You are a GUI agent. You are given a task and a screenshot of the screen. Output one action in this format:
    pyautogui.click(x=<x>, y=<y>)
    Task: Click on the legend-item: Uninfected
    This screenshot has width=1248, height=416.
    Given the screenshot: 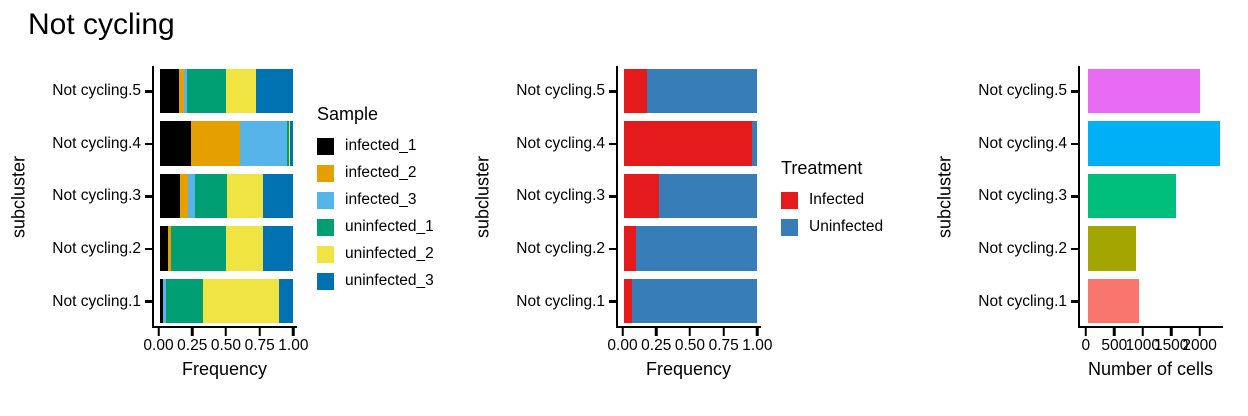 What is the action you would take?
    pyautogui.click(x=832, y=227)
    